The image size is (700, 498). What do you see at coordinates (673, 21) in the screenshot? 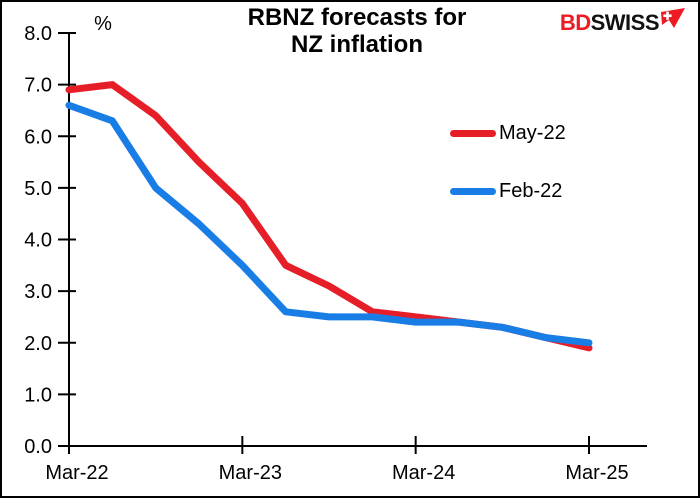
I see `swiss-arrow-icon` at bounding box center [673, 21].